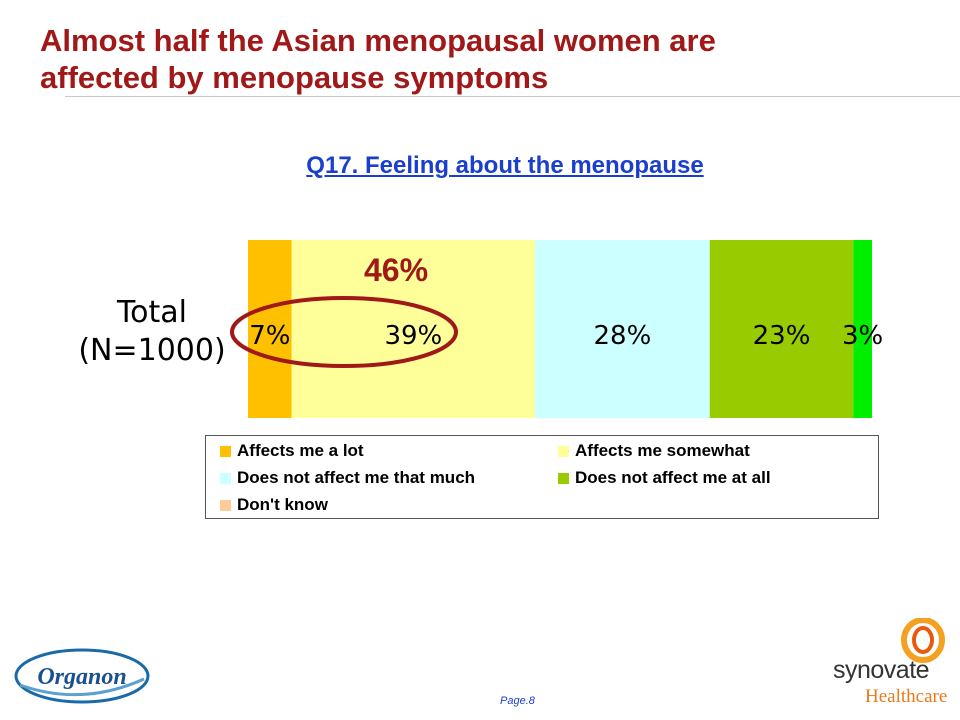  Describe the element at coordinates (151, 350) in the screenshot. I see `category-label-line-2: (N=1000)` at that location.